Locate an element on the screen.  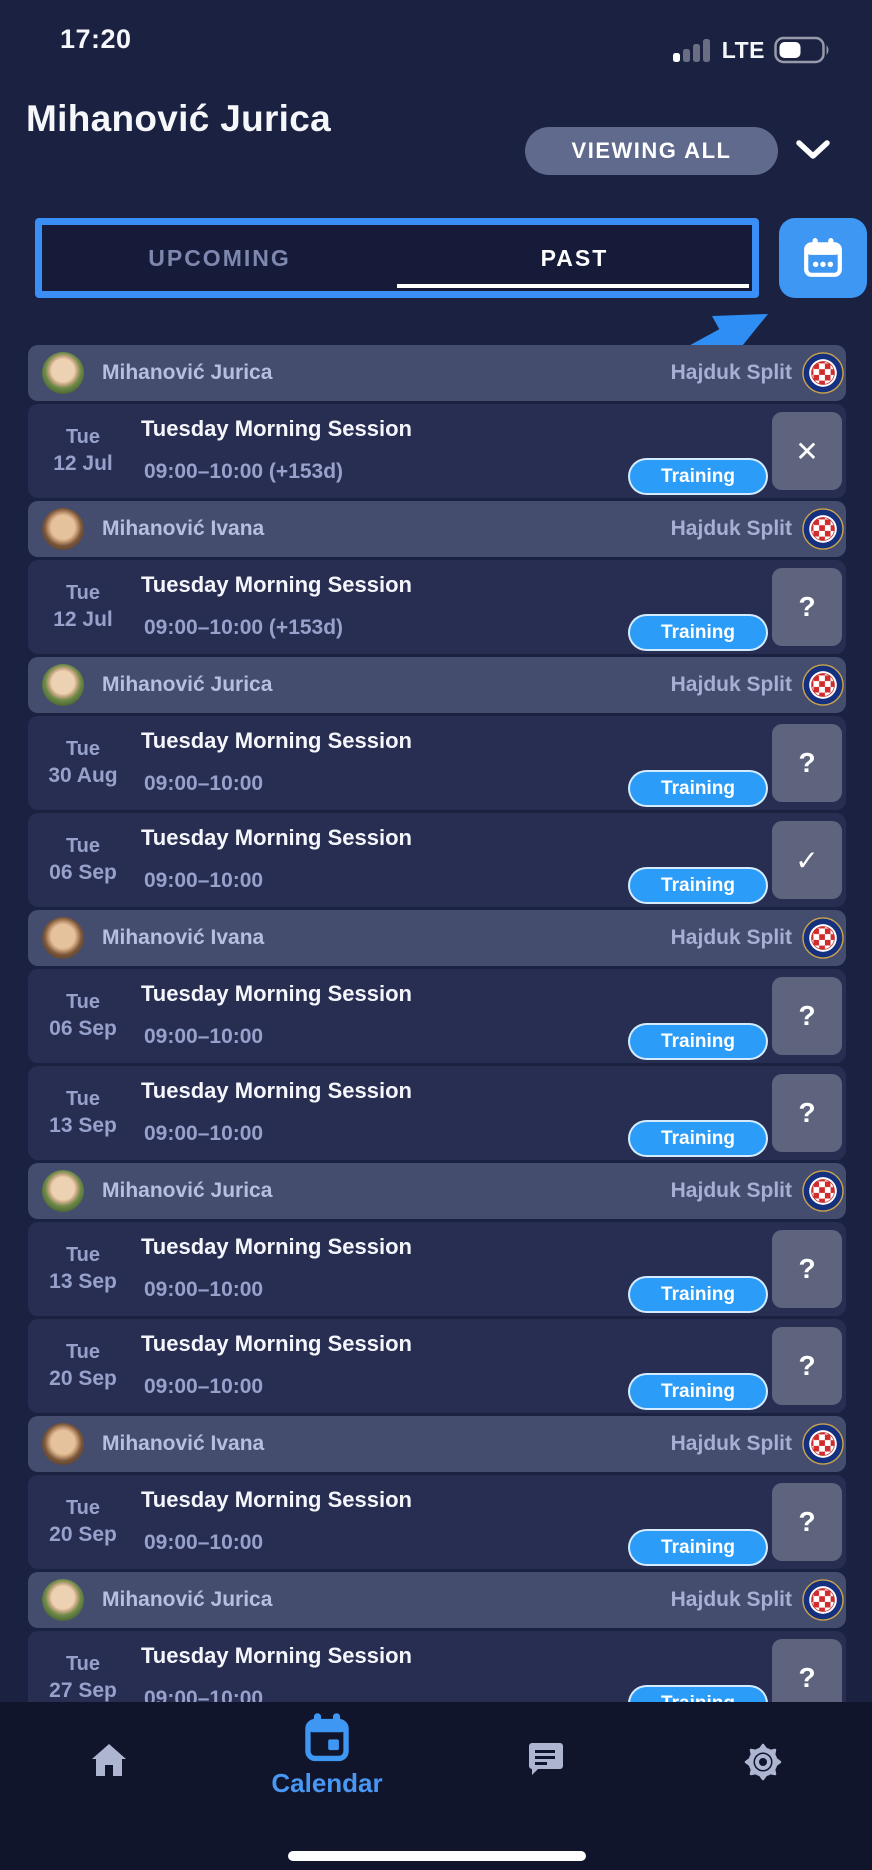
check-icon: ✓ is located at coordinates (807, 860).